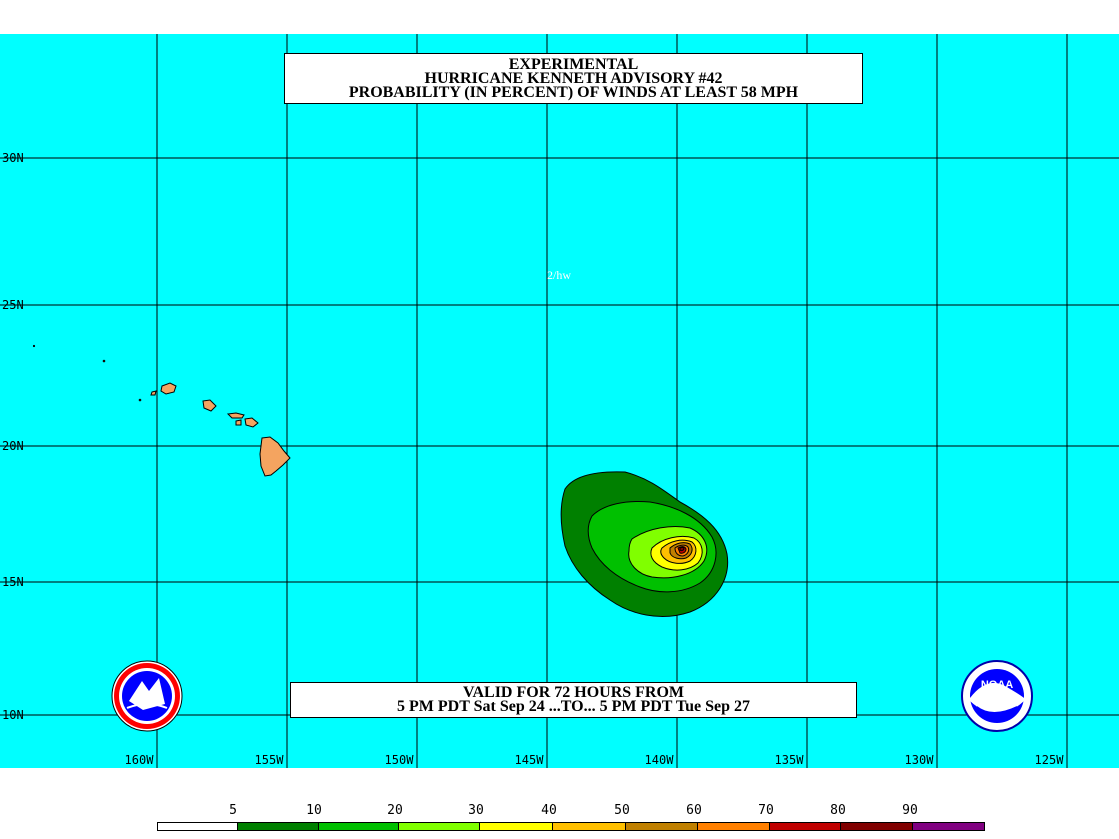 This screenshot has width=1119, height=839. Describe the element at coordinates (13, 446) in the screenshot. I see `lat-label-20n: 20N` at that location.